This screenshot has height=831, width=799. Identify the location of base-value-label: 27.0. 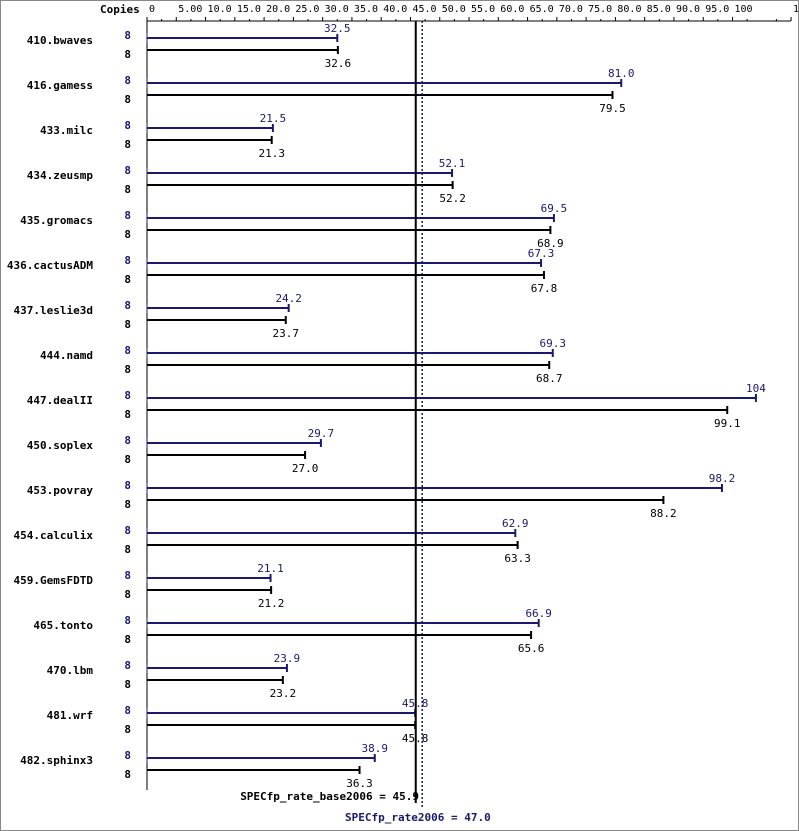
(305, 468).